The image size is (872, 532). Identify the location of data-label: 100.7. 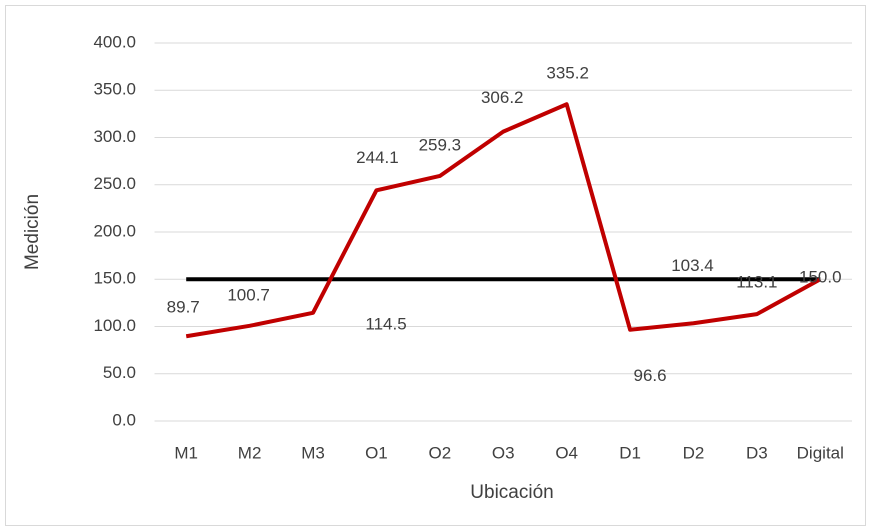
(248, 294).